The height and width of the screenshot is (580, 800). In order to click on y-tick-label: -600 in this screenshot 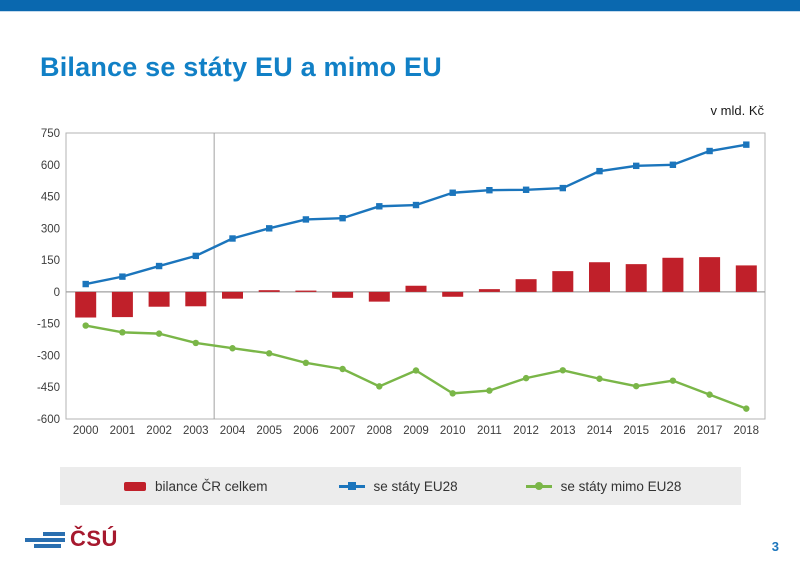, I will do `click(48, 420)`.